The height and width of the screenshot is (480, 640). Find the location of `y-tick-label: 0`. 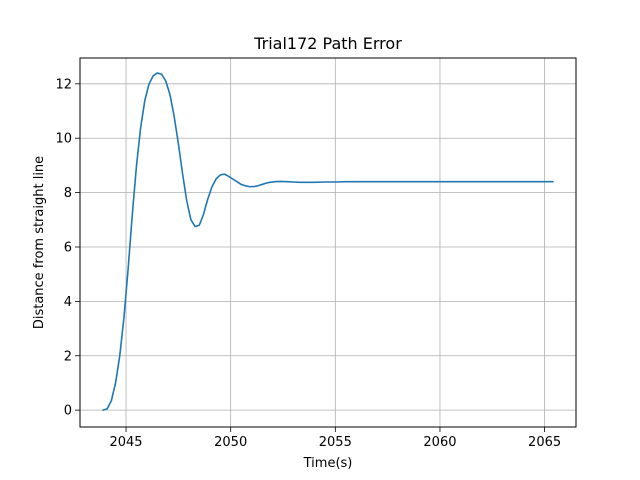

y-tick-label: 0 is located at coordinates (68, 411).